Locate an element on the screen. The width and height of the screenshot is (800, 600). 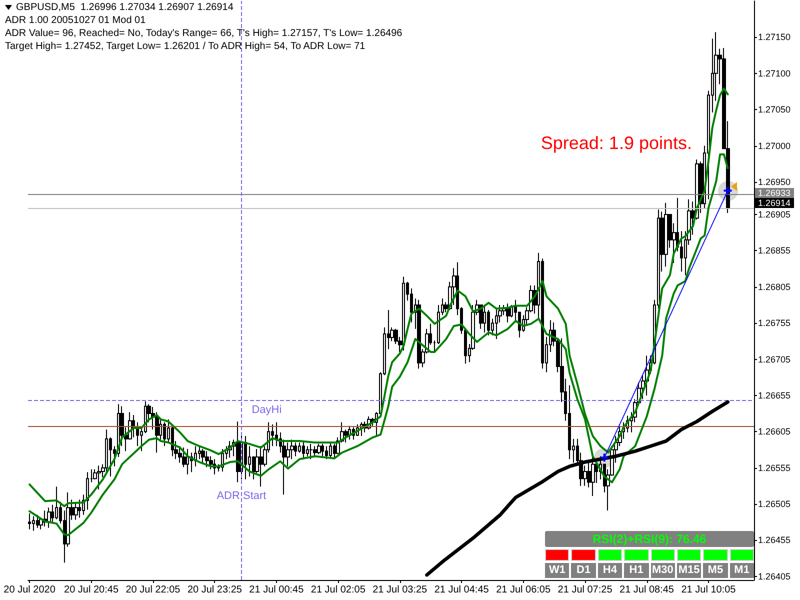
category-label: H1 is located at coordinates (636, 570).